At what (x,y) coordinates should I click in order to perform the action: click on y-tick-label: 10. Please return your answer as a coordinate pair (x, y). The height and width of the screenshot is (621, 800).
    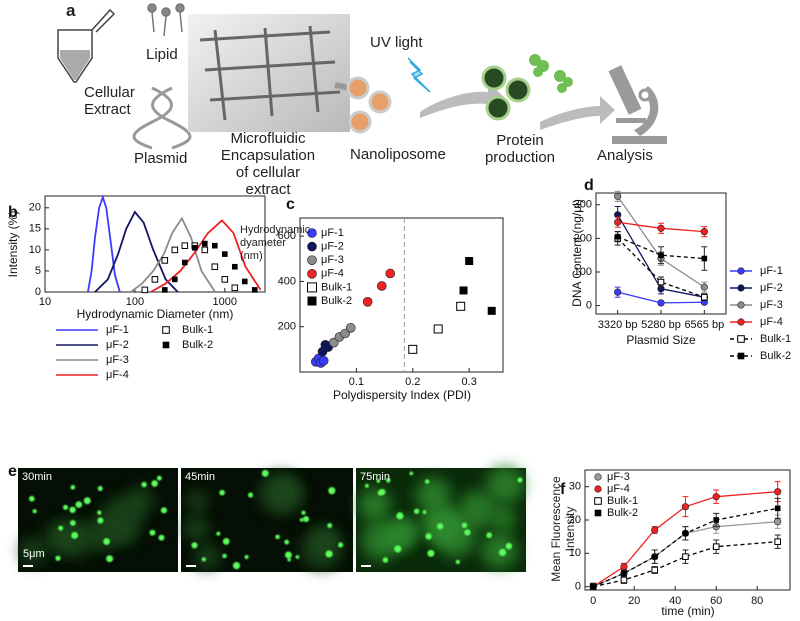
    Looking at the image, I should click on (575, 553).